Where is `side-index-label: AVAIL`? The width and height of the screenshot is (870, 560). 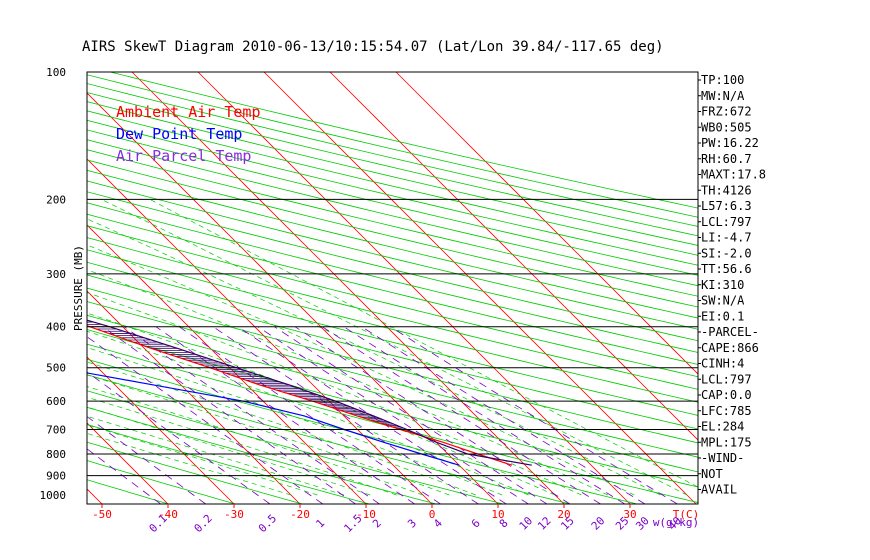 side-index-label: AVAIL is located at coordinates (719, 490).